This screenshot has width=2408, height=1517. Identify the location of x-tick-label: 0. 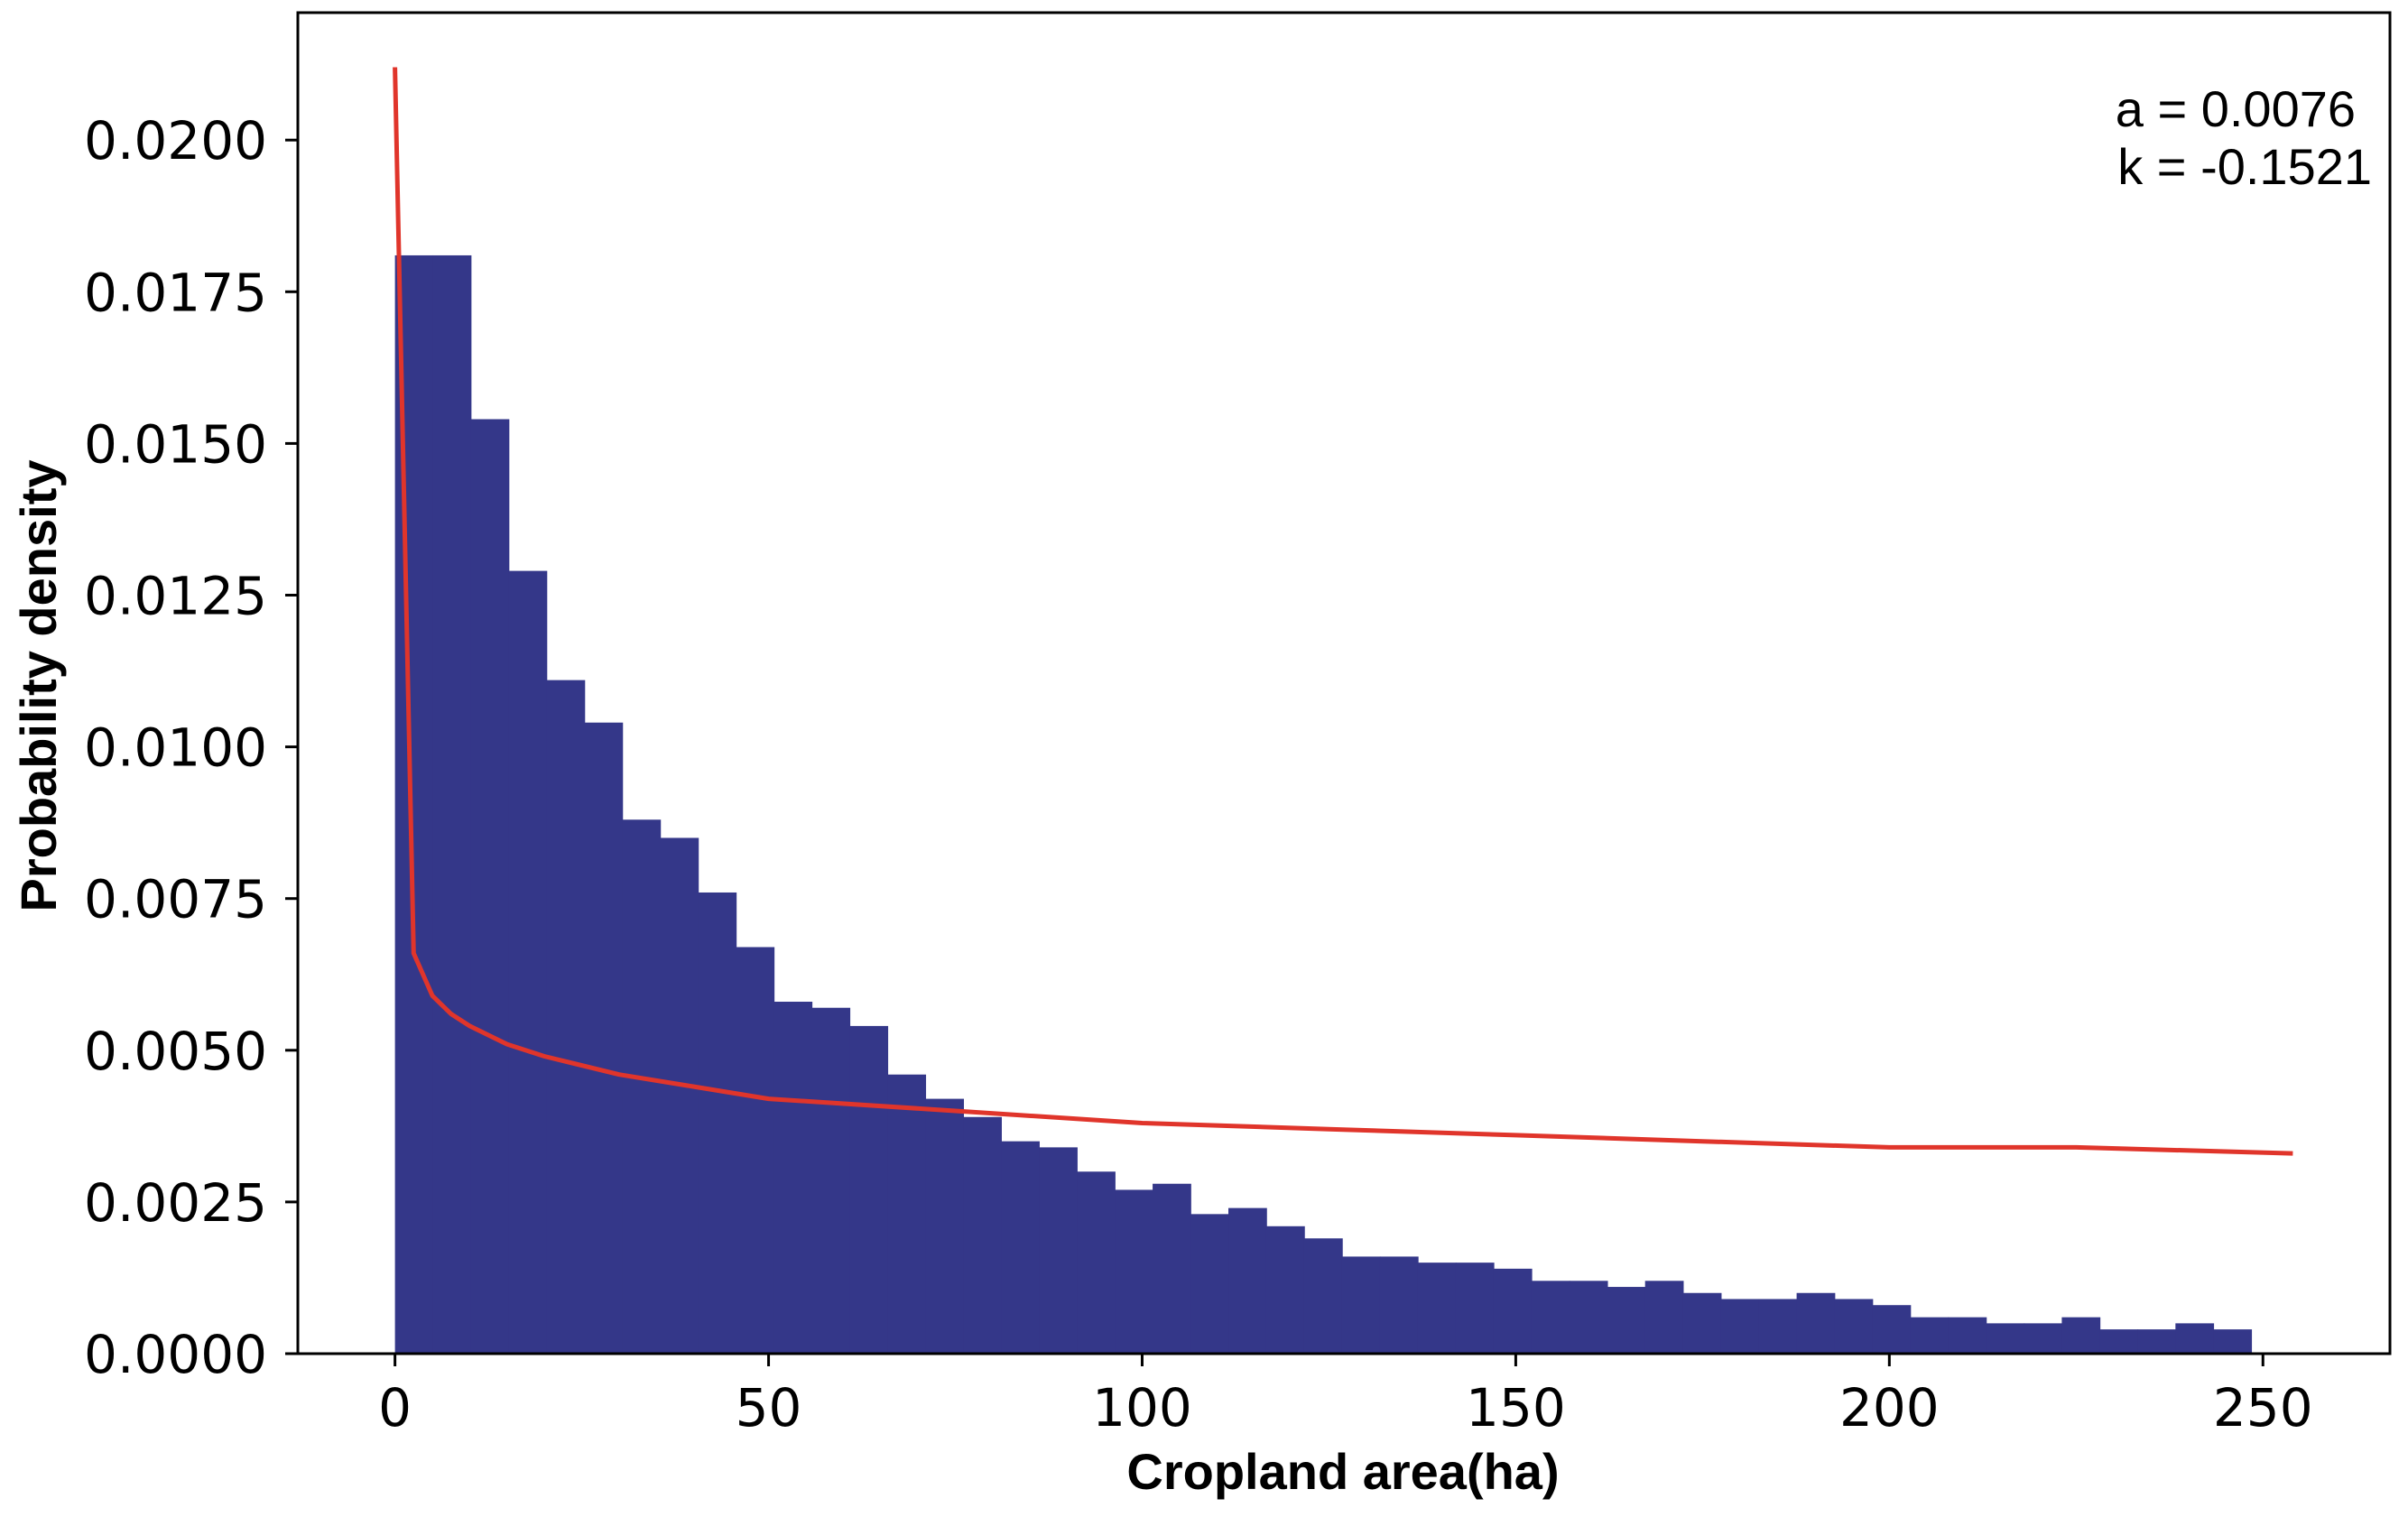
(395, 1407).